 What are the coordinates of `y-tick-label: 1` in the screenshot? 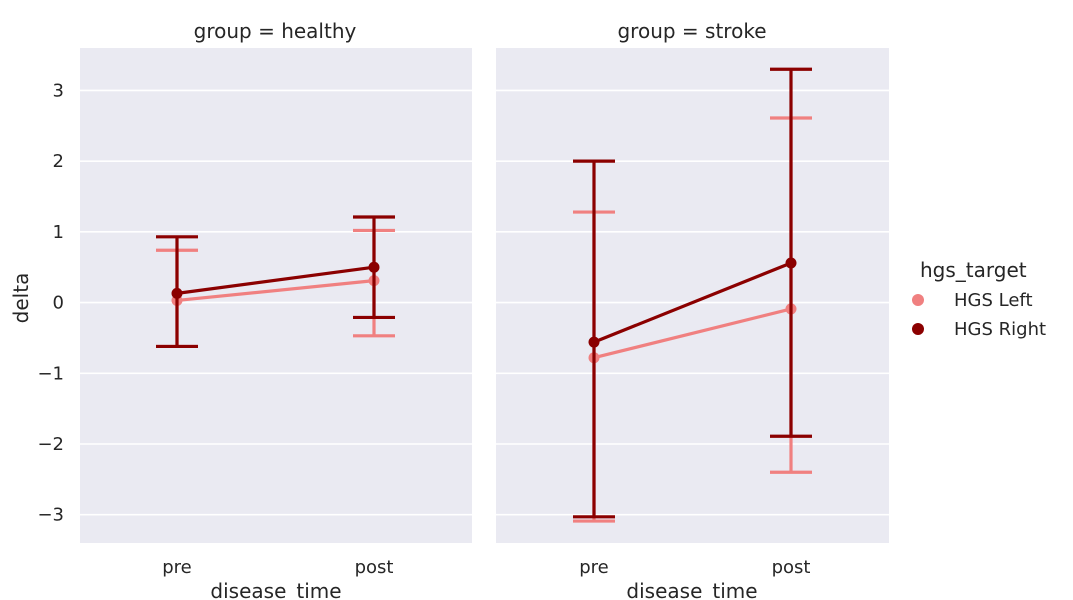 It's located at (58, 232).